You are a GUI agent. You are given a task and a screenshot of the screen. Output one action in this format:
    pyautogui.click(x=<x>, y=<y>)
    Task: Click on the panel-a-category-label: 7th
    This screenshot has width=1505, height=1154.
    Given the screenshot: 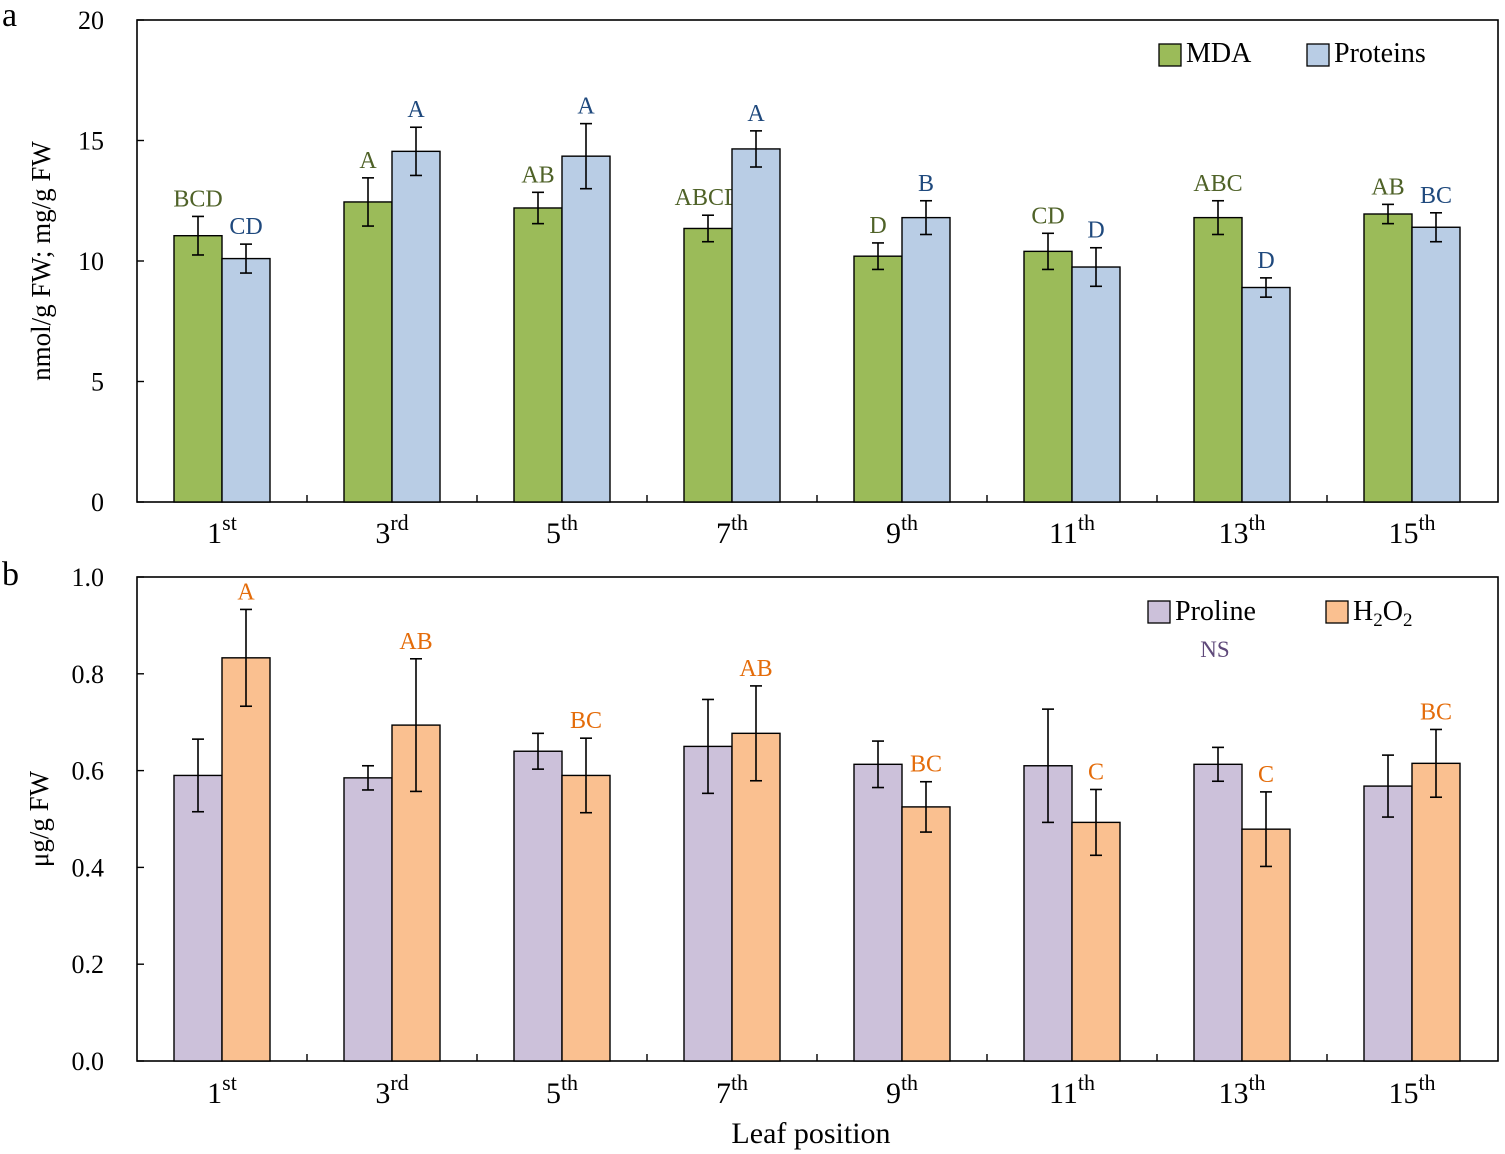 What is the action you would take?
    pyautogui.click(x=732, y=530)
    